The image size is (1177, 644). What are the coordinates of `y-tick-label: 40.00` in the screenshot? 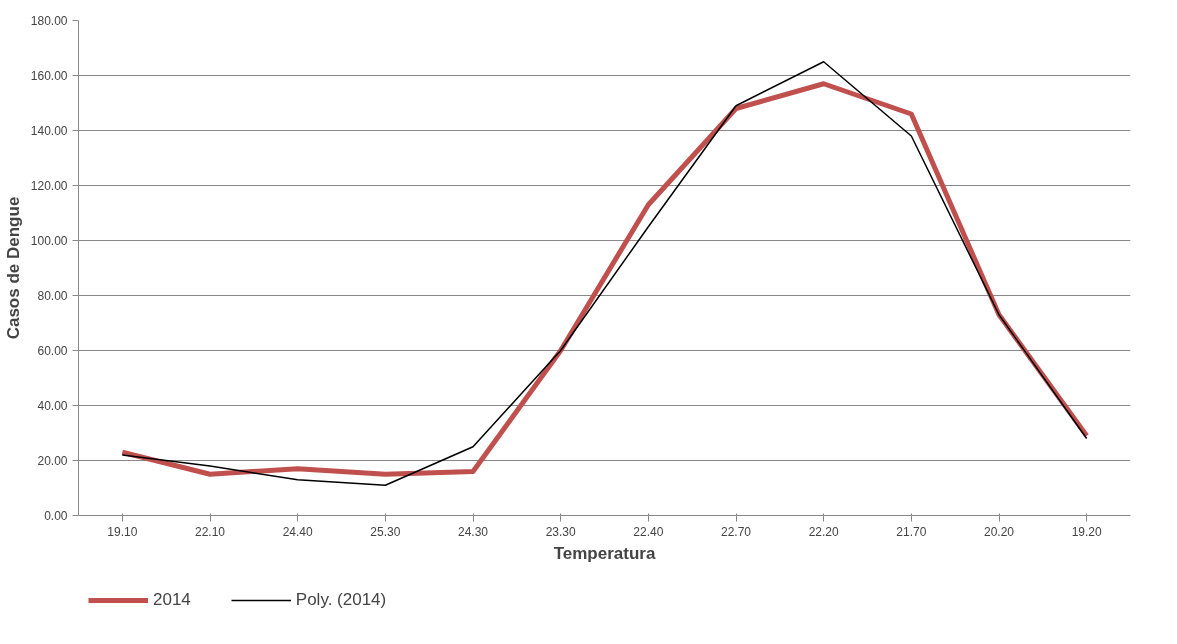 It's located at (52, 406).